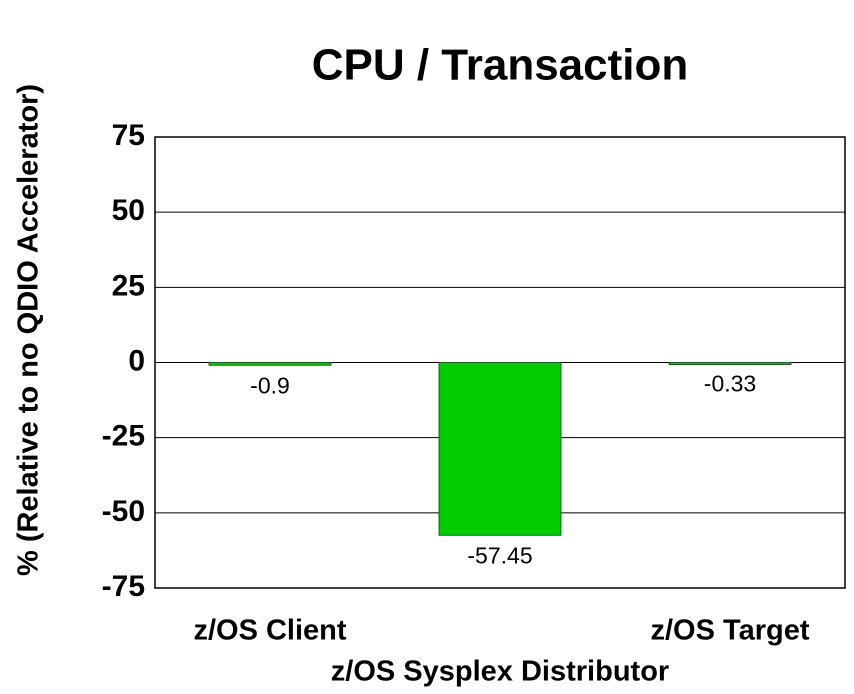  What do you see at coordinates (500, 672) in the screenshot?
I see `x-tick-label: z/OS Sysplex Distributor` at bounding box center [500, 672].